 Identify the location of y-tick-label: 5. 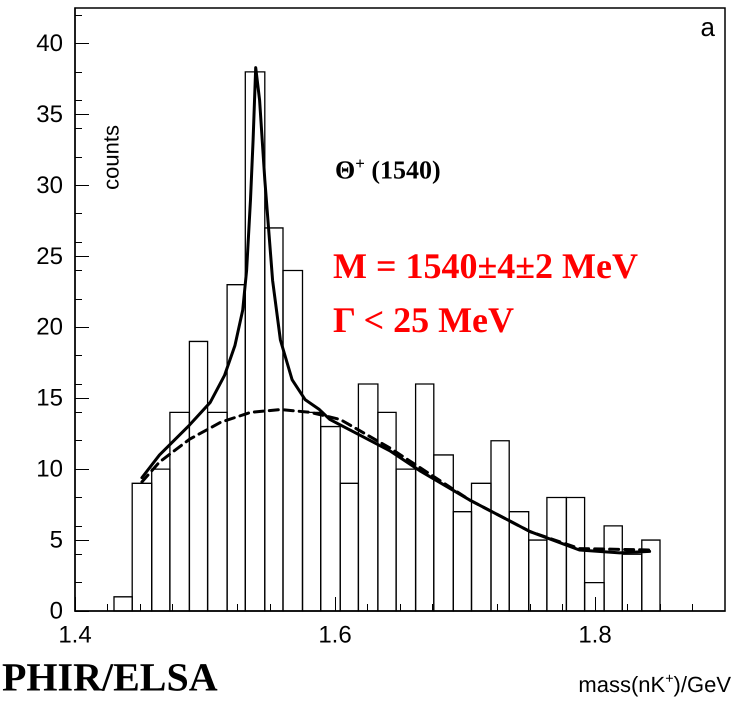
(56, 540).